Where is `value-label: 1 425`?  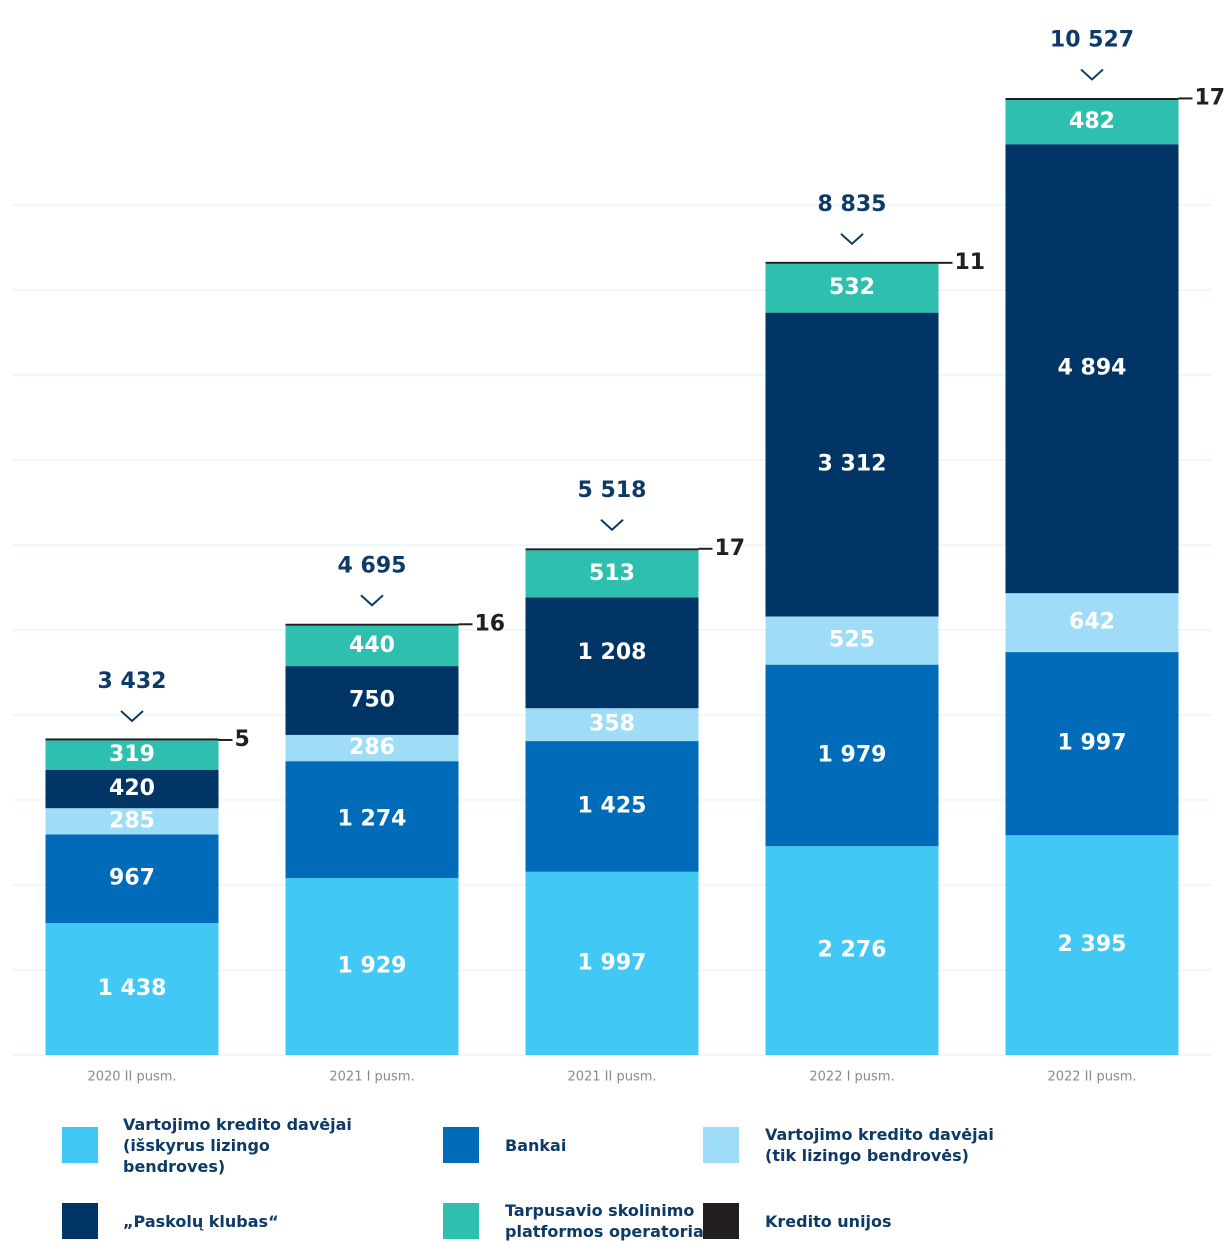
value-label: 1 425 is located at coordinates (612, 805).